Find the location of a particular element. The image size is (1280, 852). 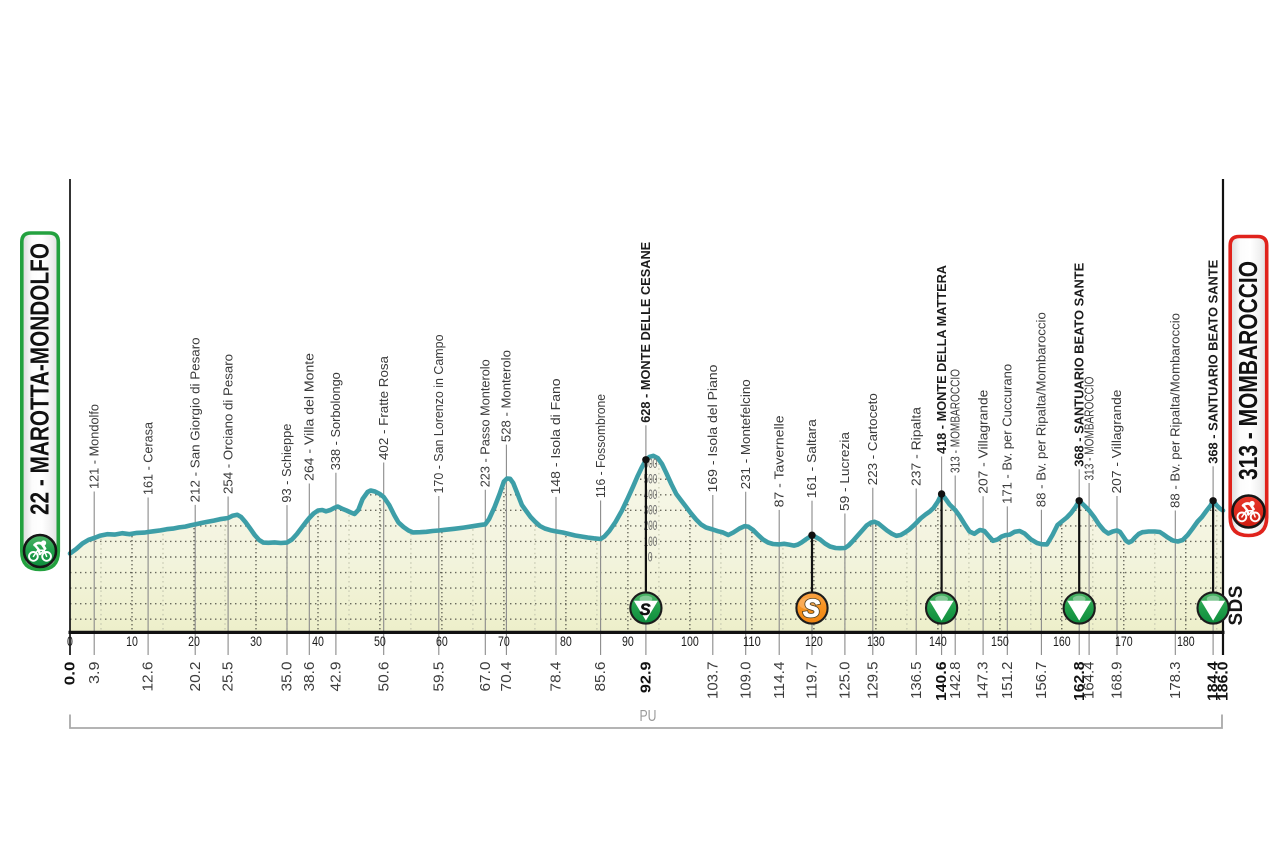

svg-text: 121 - Mondolfo is located at coordinates (93, 446).